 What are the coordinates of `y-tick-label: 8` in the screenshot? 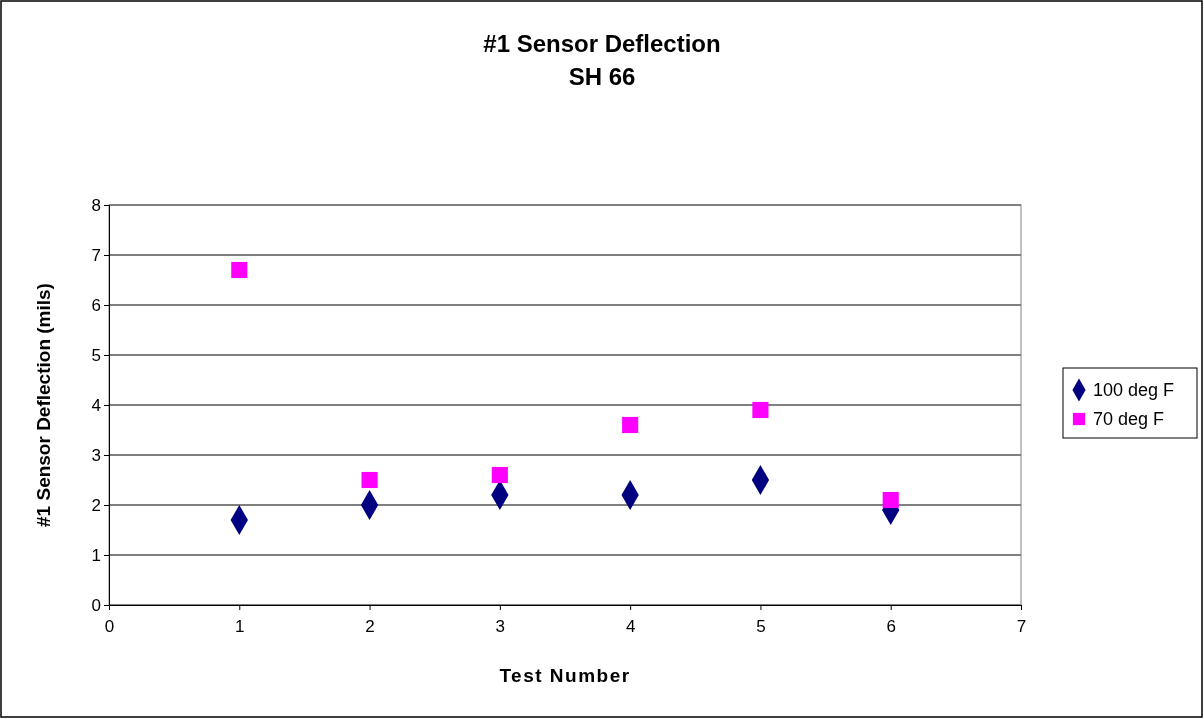 It's located at (96, 205).